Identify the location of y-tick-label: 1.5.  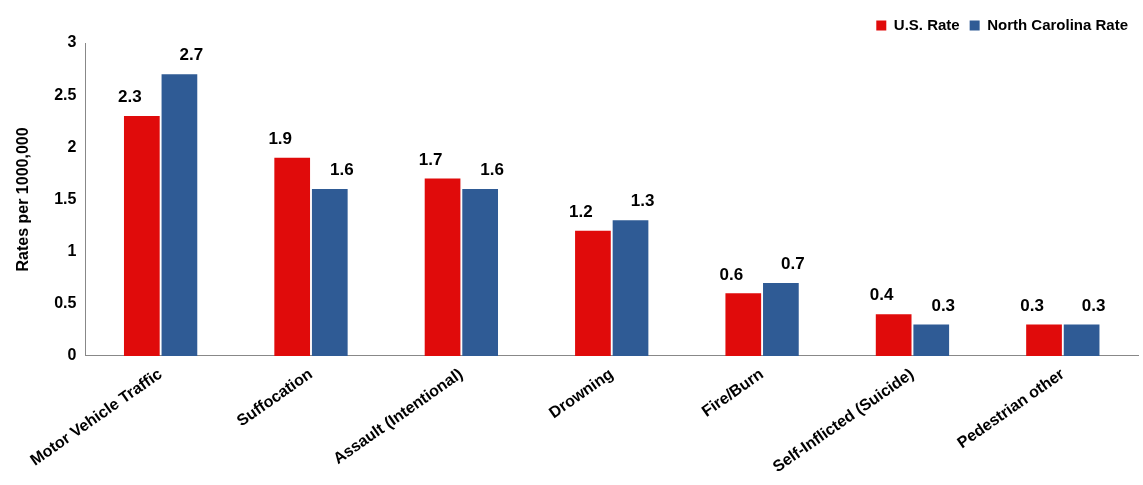
(65, 198).